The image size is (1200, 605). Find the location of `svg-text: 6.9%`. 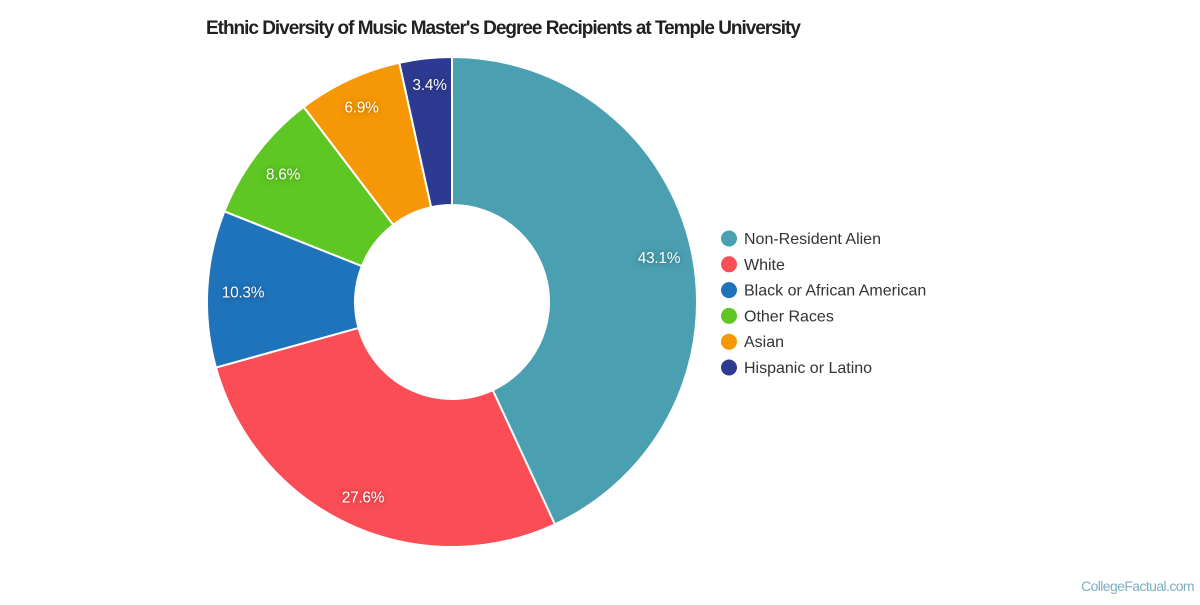

svg-text: 6.9% is located at coordinates (361, 108).